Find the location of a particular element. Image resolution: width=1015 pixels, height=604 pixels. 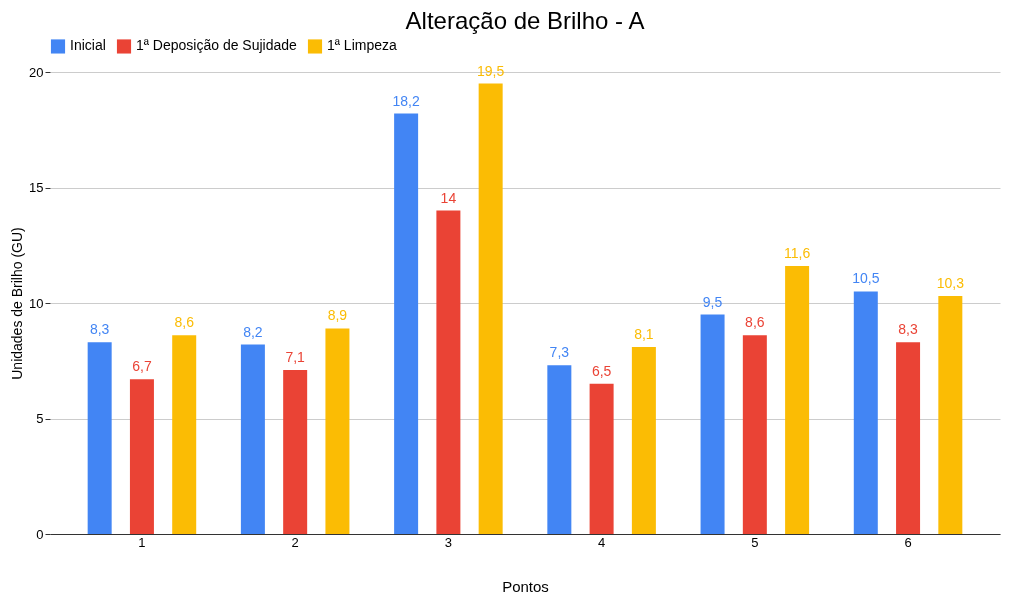

data-label: 10,5 is located at coordinates (866, 278).